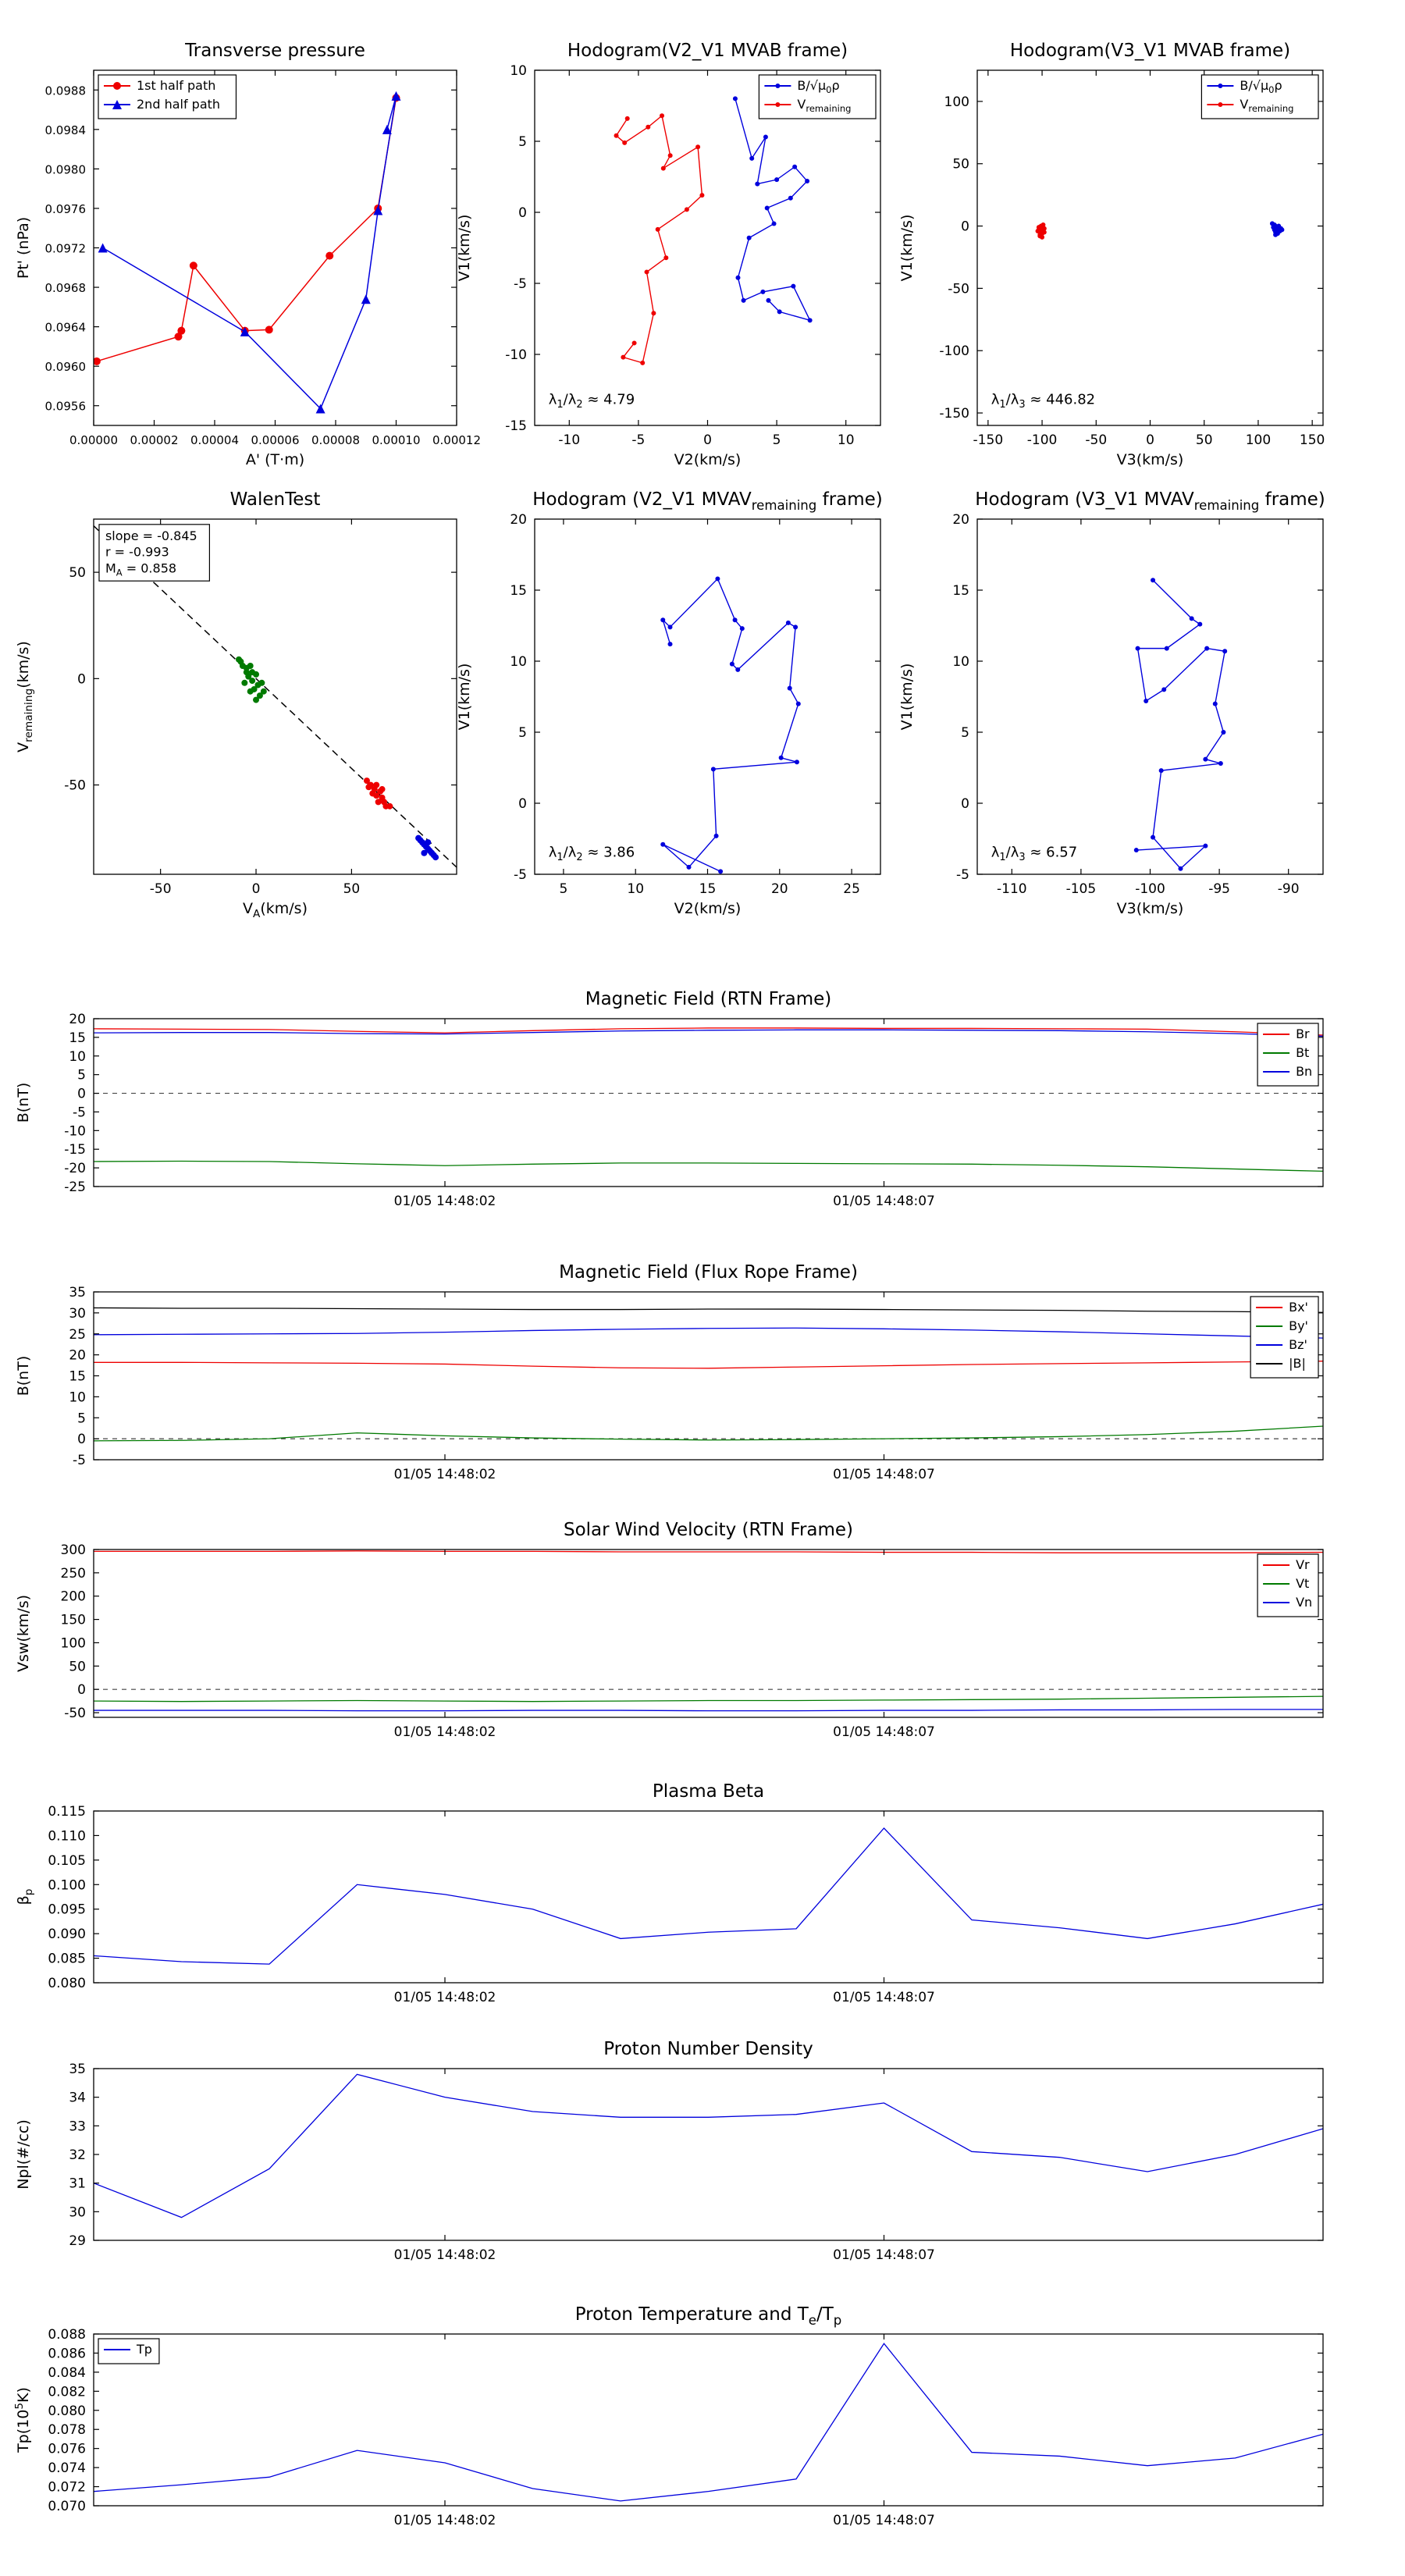 Image resolution: width=1405 pixels, height=2576 pixels. I want to click on svg-text: WalenTest, so click(275, 499).